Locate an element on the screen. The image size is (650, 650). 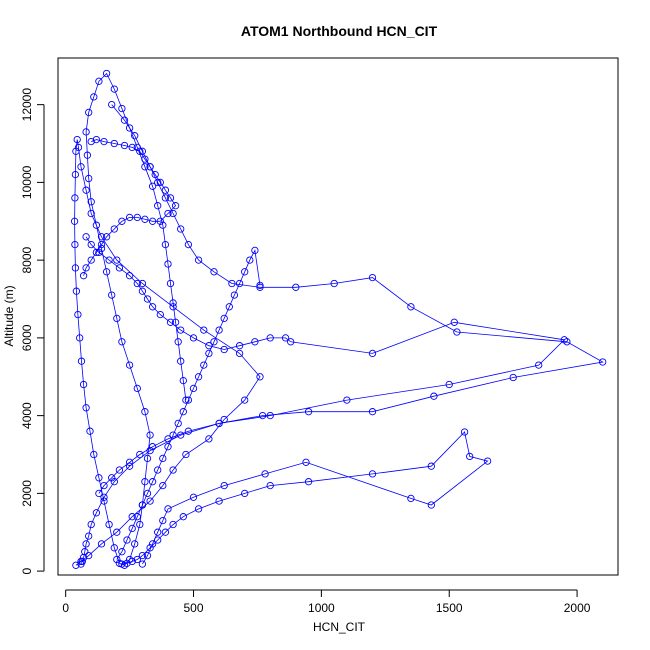
series-4-line is located at coordinates (130, 207).